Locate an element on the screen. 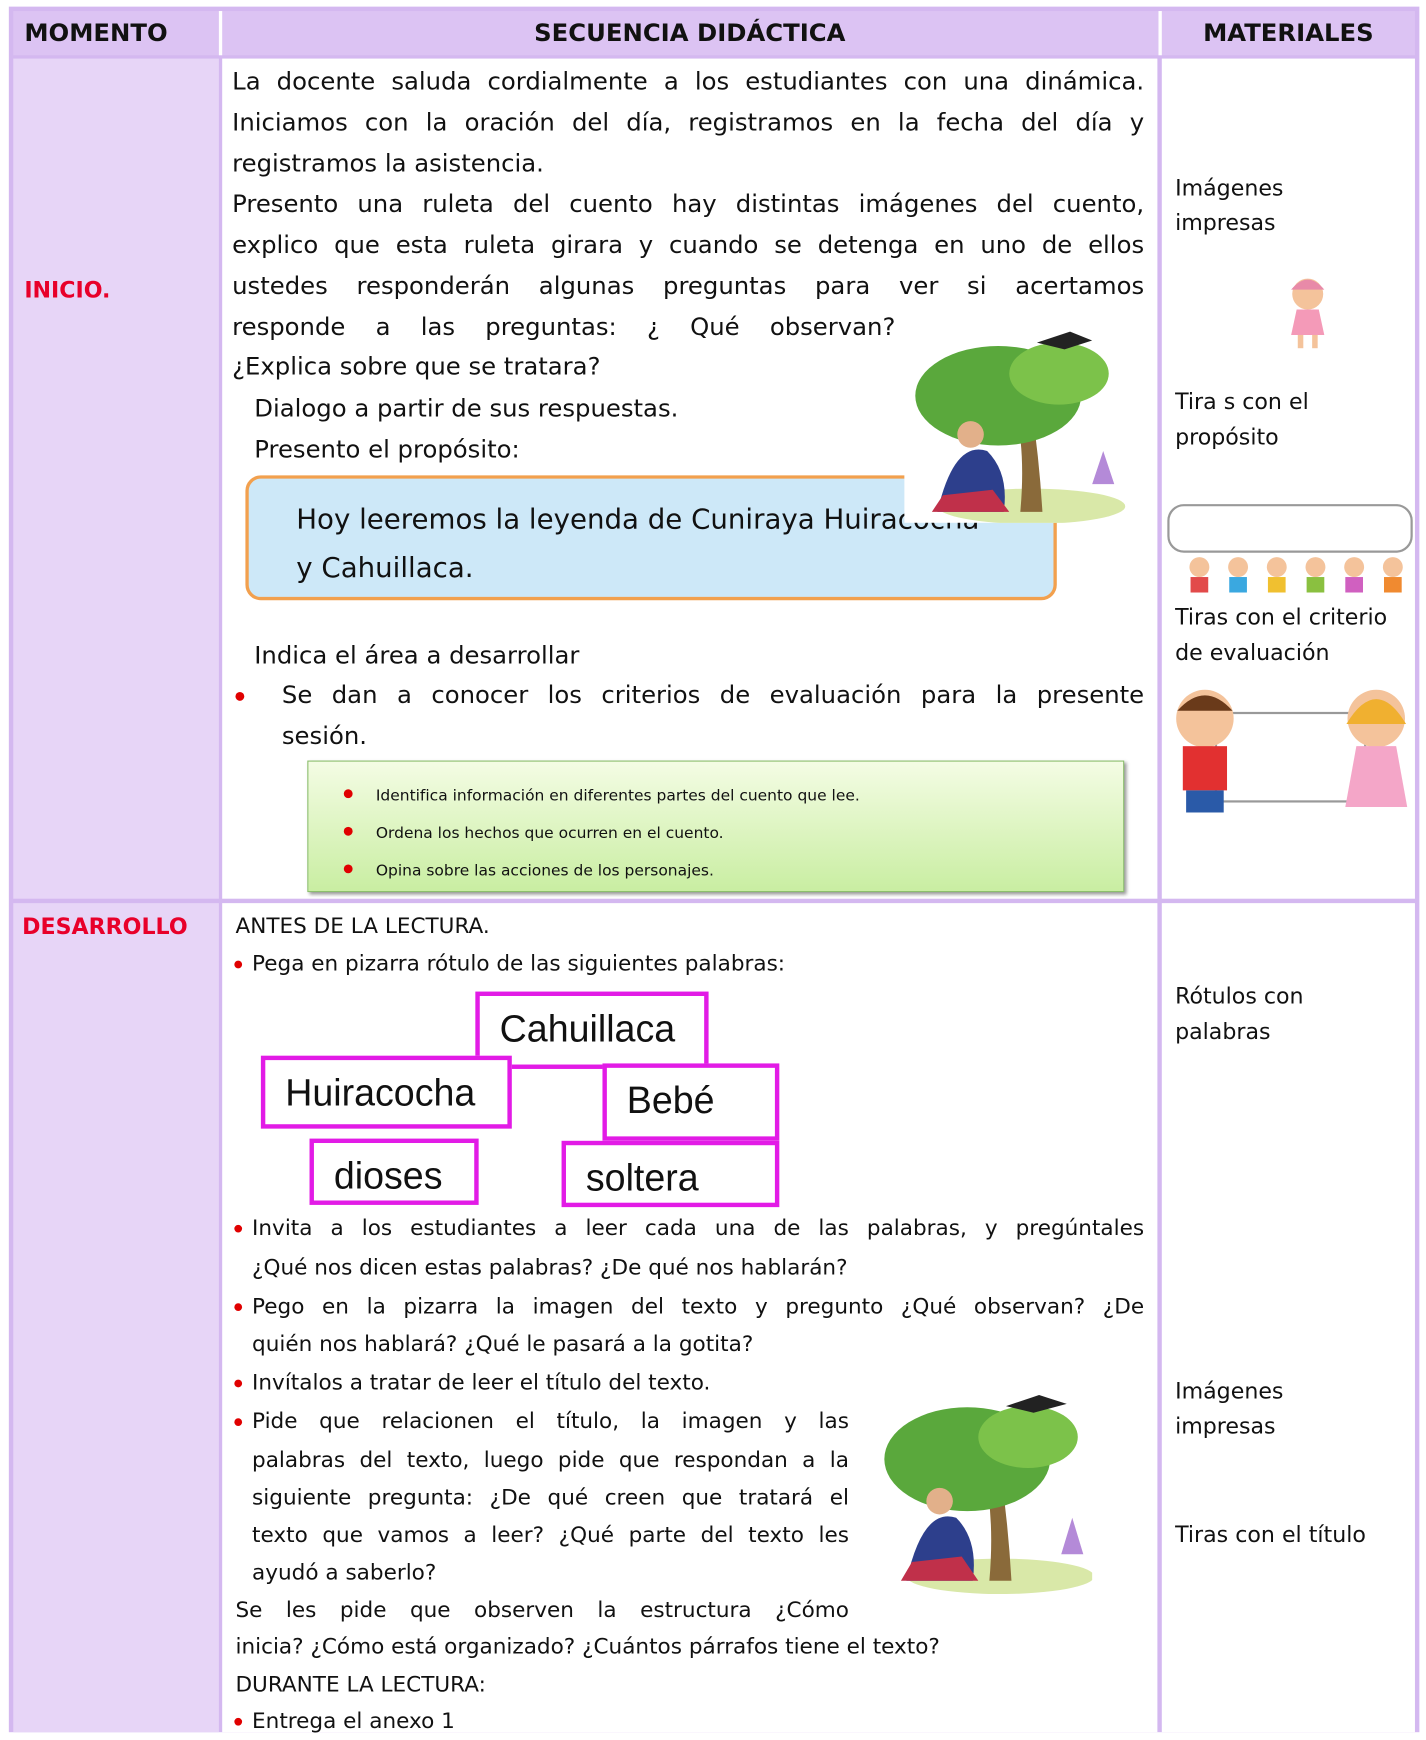  text-line: registramos la asistencia. is located at coordinates (388, 164).